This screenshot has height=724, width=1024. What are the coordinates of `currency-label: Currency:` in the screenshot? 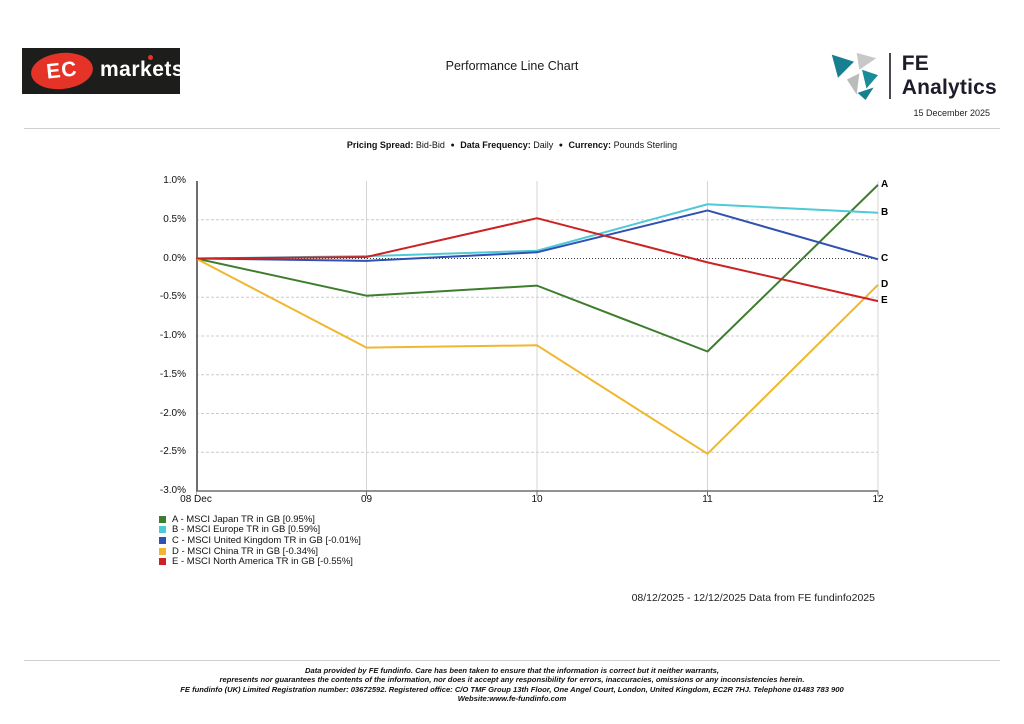 It's located at (590, 145).